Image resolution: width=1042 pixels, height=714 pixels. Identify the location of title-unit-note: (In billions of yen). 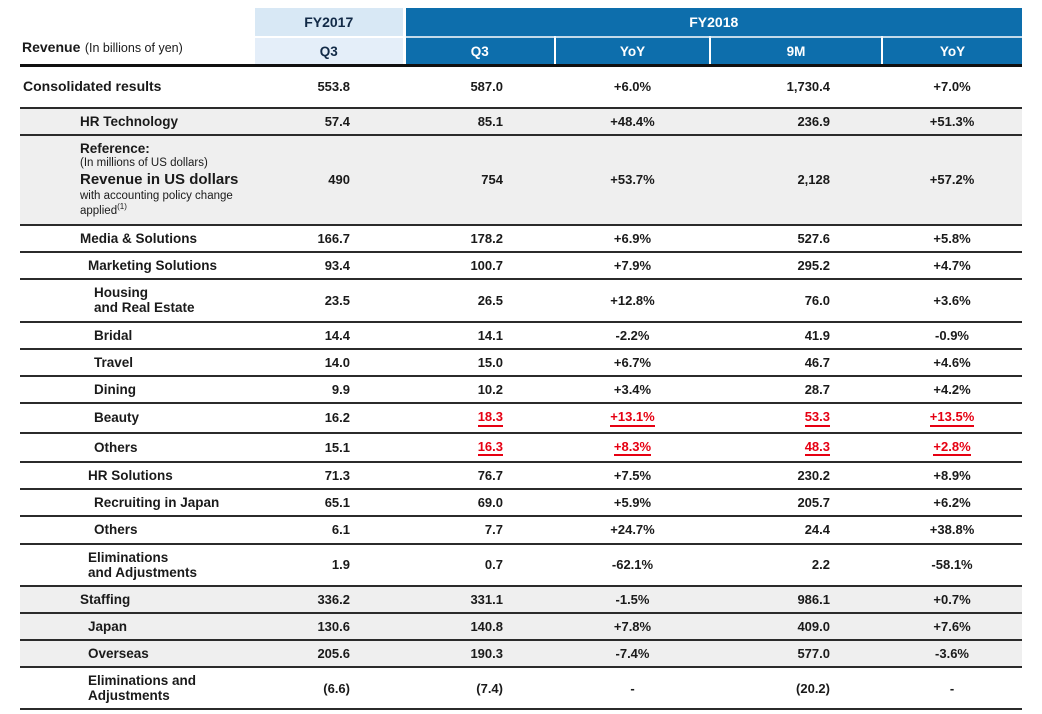
(133, 48).